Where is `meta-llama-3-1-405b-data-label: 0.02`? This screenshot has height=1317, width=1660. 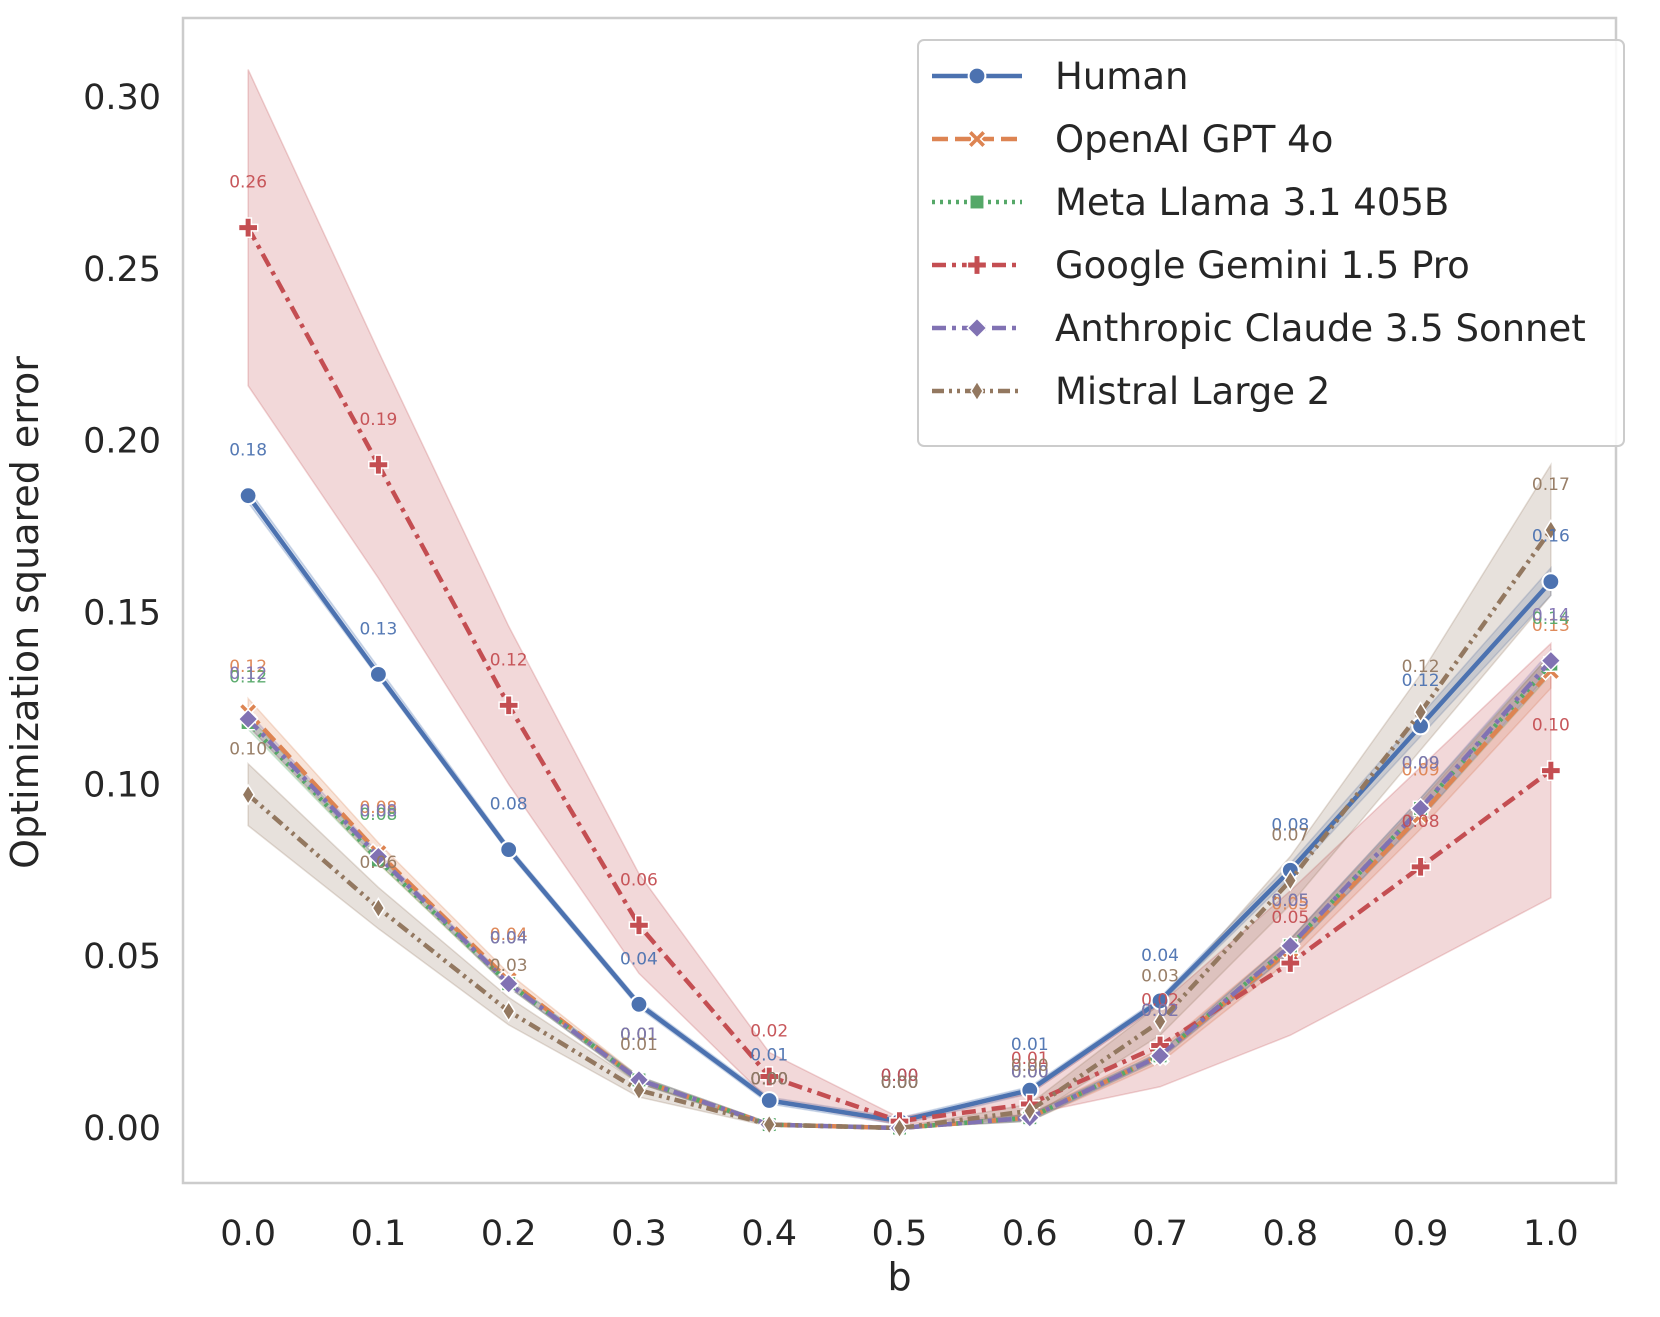
meta-llama-3-1-405b-data-label: 0.02 is located at coordinates (1160, 1011).